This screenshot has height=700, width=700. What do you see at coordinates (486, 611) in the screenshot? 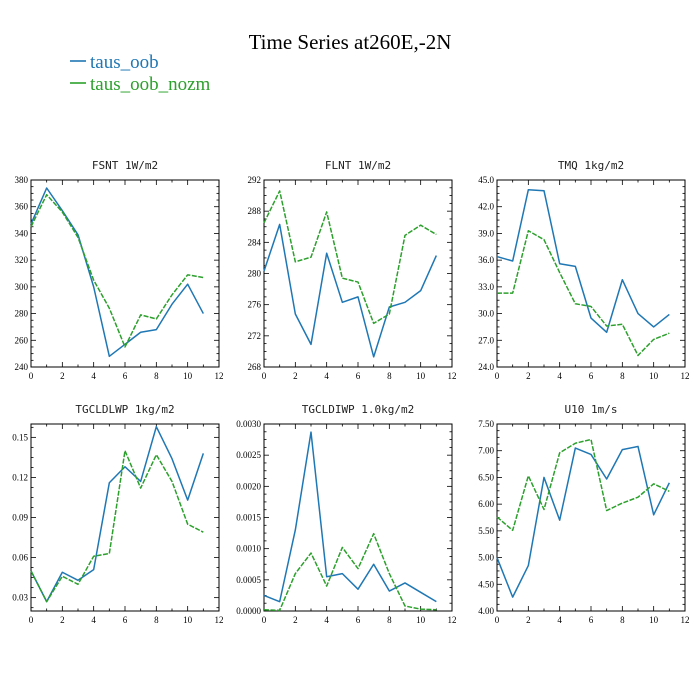
I see `y-tick-label: 4.00` at bounding box center [486, 611].